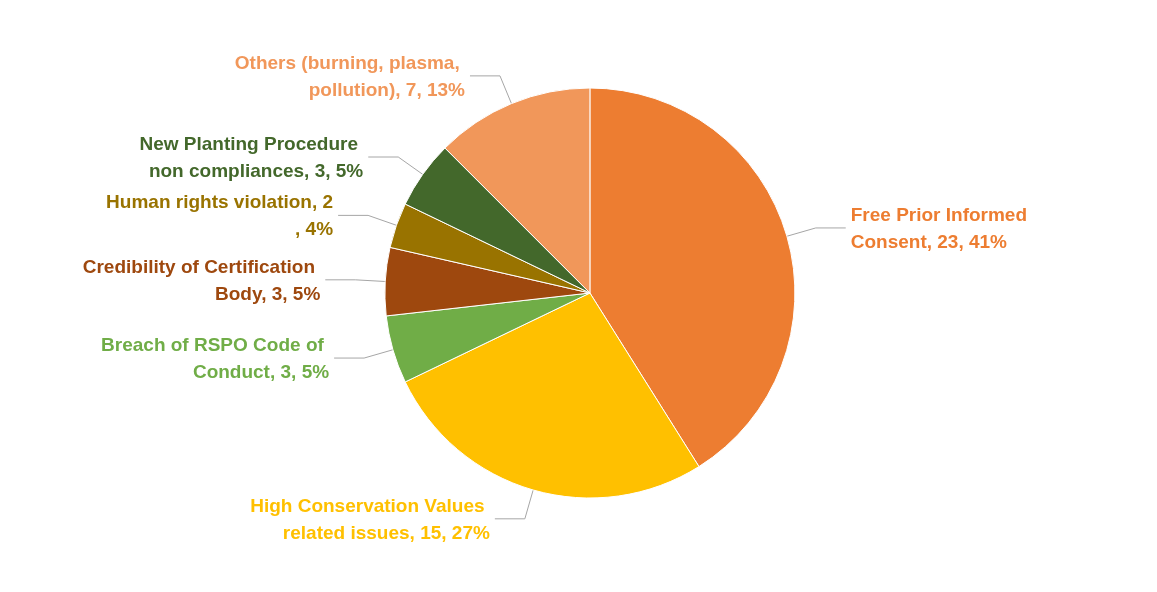 This screenshot has width=1157, height=592. I want to click on slice-label: High Conservation Values related issues, 15, 27%, so click(370, 518).